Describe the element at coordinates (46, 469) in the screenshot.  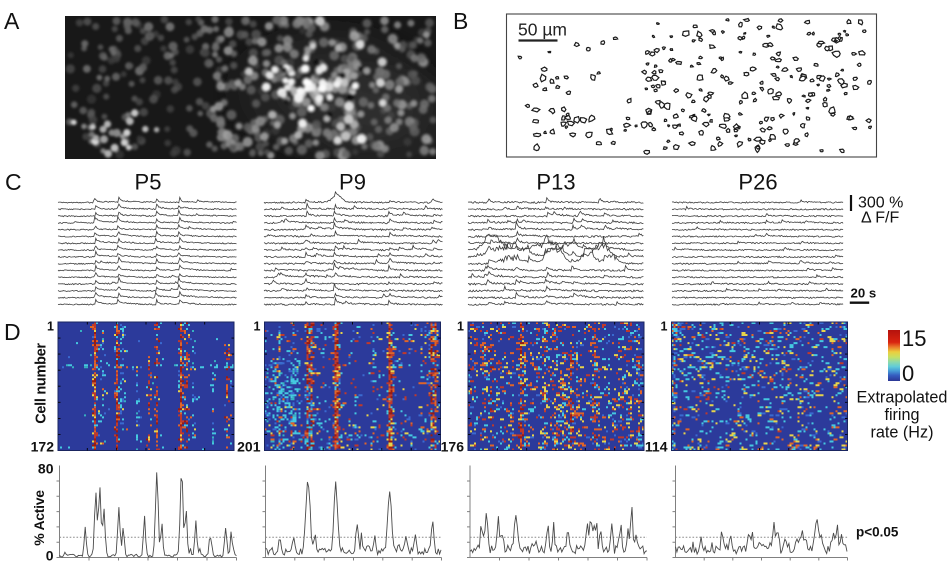
I see `svg-text: 80` at that location.